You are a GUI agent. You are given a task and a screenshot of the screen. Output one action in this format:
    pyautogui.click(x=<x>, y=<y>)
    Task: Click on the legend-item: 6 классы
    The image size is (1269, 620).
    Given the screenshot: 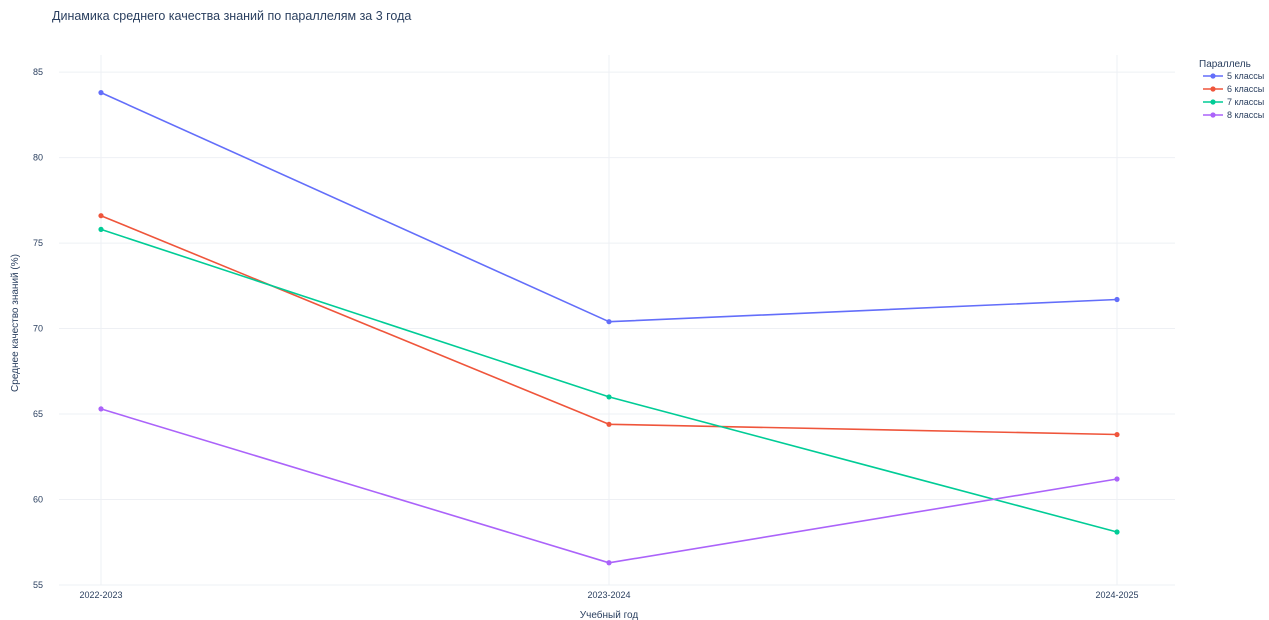 What is the action you would take?
    pyautogui.click(x=1233, y=89)
    